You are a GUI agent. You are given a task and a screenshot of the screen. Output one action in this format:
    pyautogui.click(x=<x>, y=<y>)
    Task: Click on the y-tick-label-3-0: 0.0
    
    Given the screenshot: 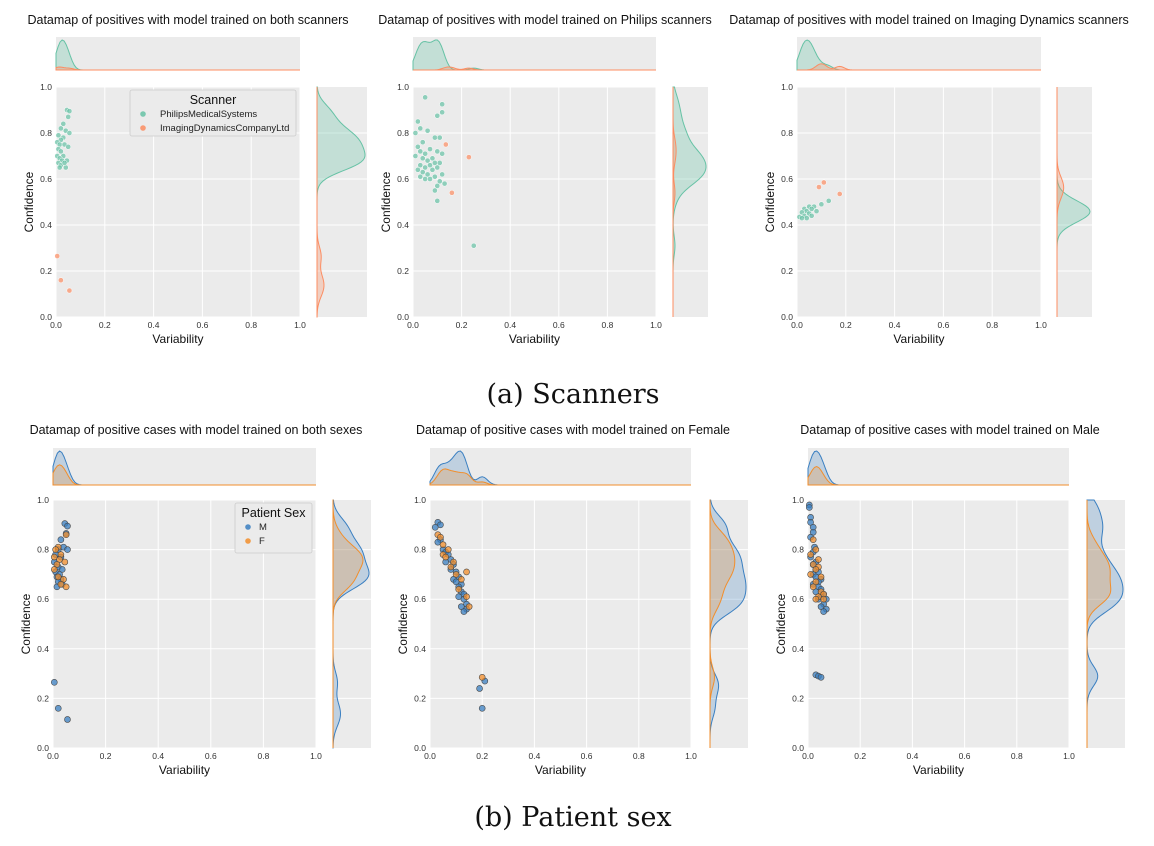 What is the action you would take?
    pyautogui.click(x=787, y=317)
    